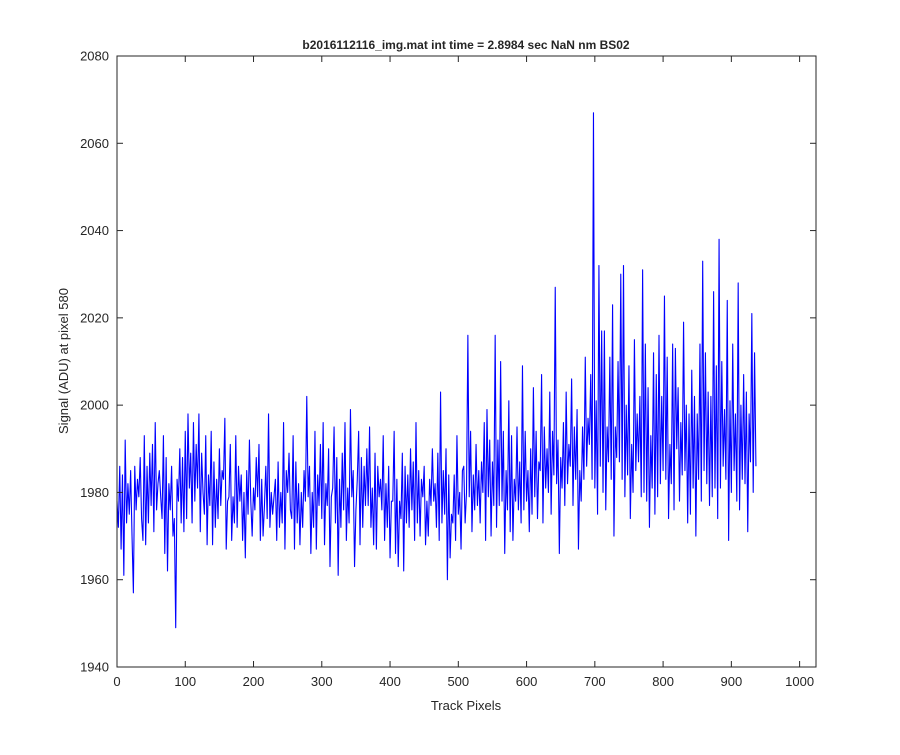 The height and width of the screenshot is (755, 900). Describe the element at coordinates (458, 681) in the screenshot. I see `x-tick-label: 500` at that location.